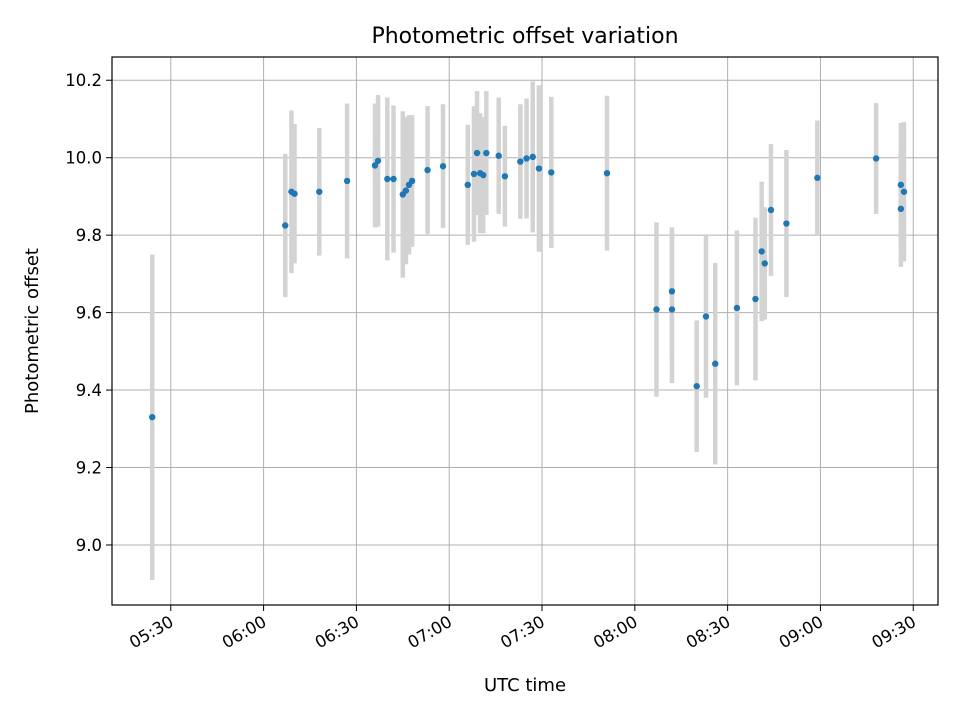  I want to click on y-axis-ticks: 9.0 9.2 9.4 9.6 9.8 10.0 10.2, so click(88, 313).